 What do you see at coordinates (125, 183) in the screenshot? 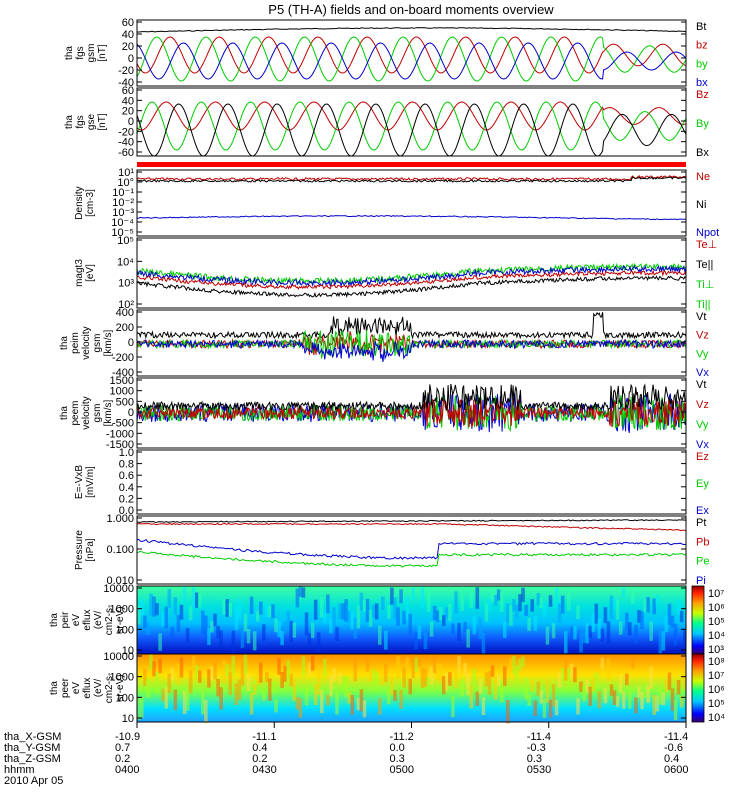
I see `y-tick-label: 10°` at bounding box center [125, 183].